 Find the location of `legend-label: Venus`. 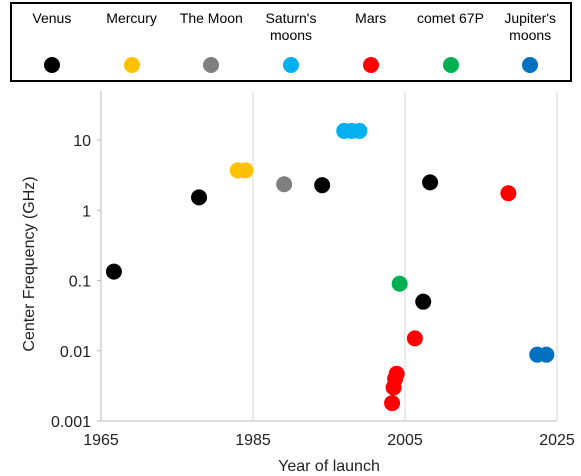

legend-label: Venus is located at coordinates (52, 18).